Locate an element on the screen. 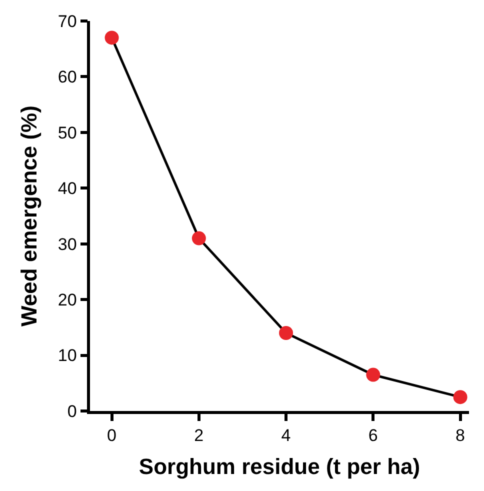  x-tick-label: 6 is located at coordinates (373, 436).